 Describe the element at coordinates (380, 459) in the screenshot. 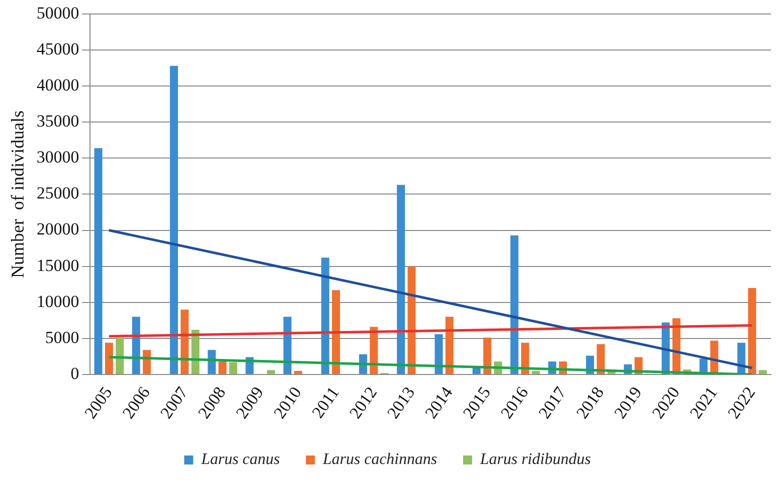

I see `legend-label: Larus cachinnans` at that location.